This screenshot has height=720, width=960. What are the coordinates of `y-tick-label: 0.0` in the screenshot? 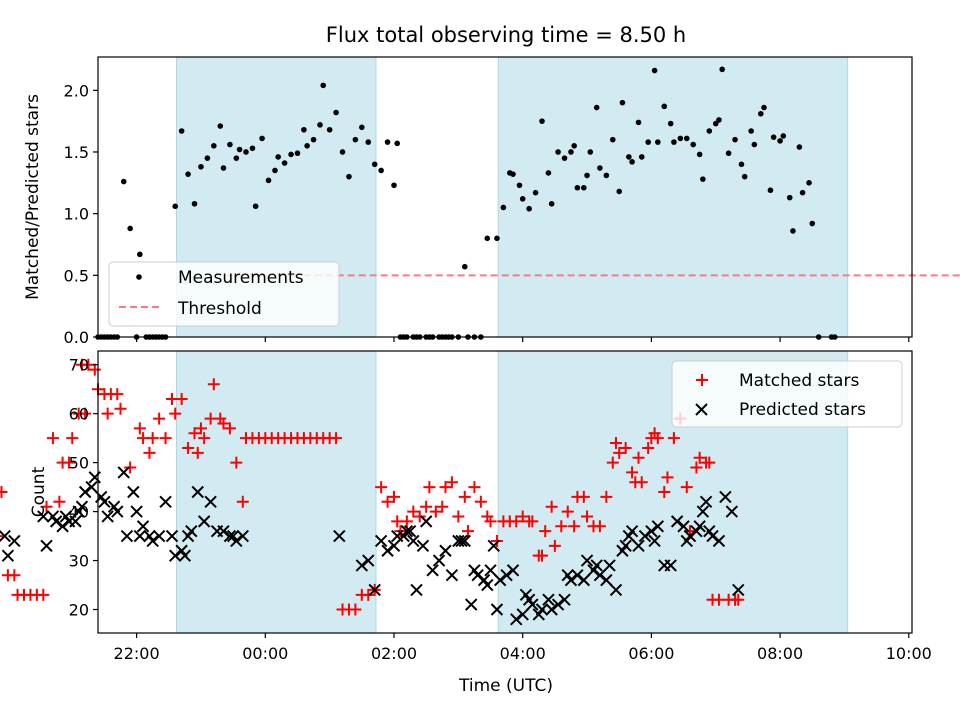 It's located at (76, 337).